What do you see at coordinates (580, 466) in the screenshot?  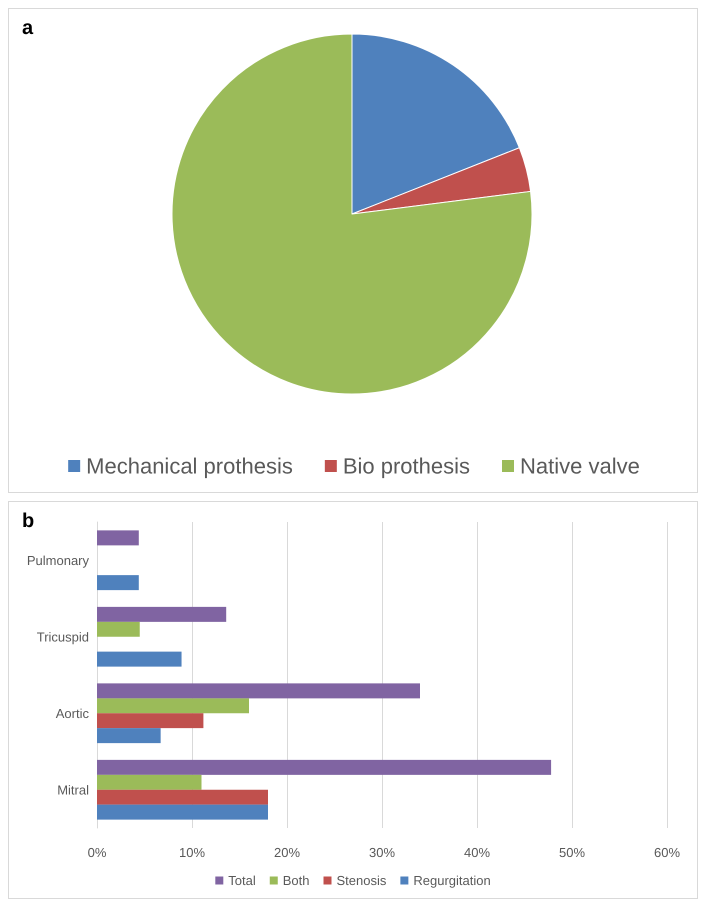 I see `legend-label: Native valve` at bounding box center [580, 466].